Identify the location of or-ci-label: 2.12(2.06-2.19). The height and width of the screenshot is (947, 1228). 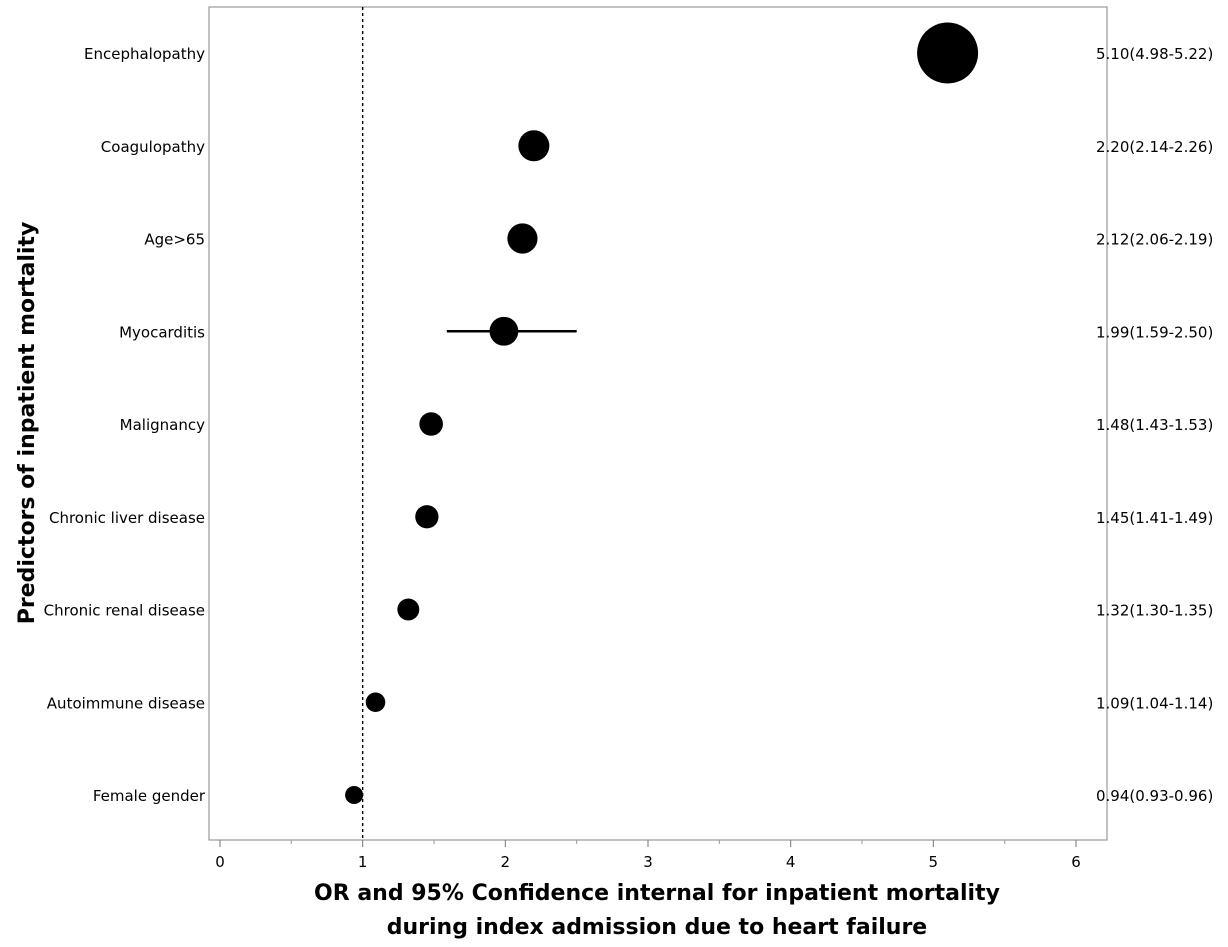
(1154, 240).